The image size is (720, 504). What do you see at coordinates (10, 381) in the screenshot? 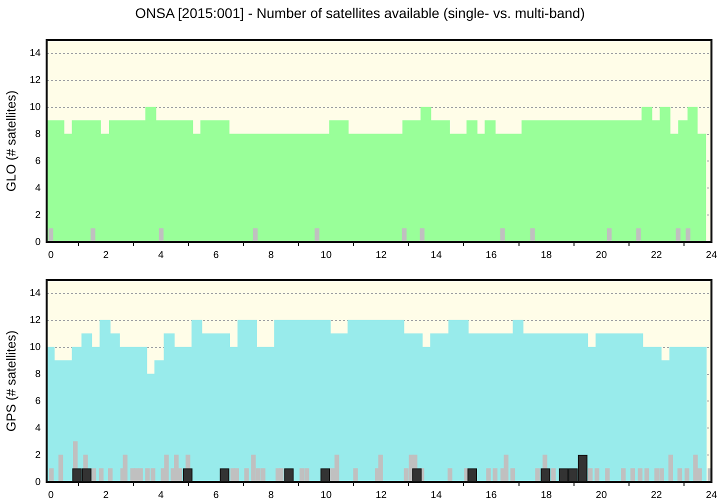
I see `y-axis-title: GPS (# satellites)` at bounding box center [10, 381].